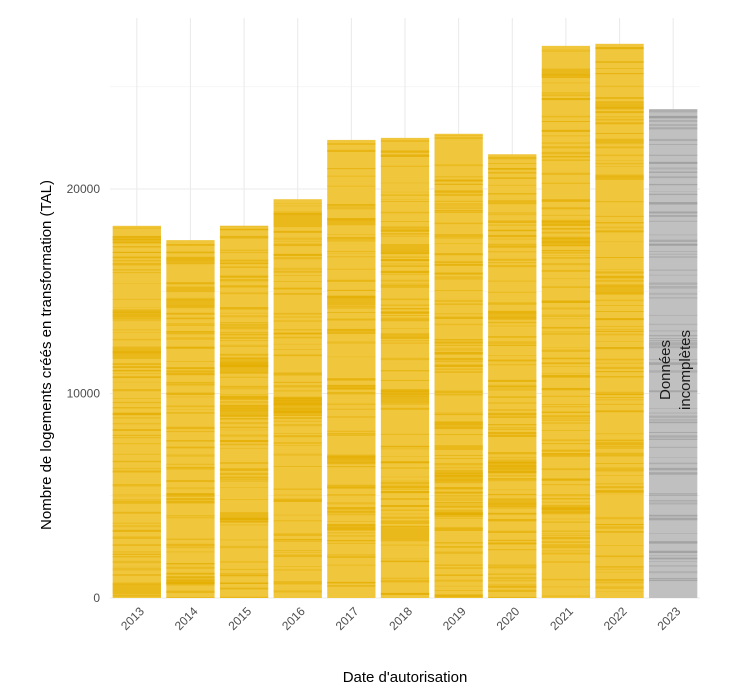  What do you see at coordinates (405, 367) in the screenshot?
I see `bar-2018` at bounding box center [405, 367].